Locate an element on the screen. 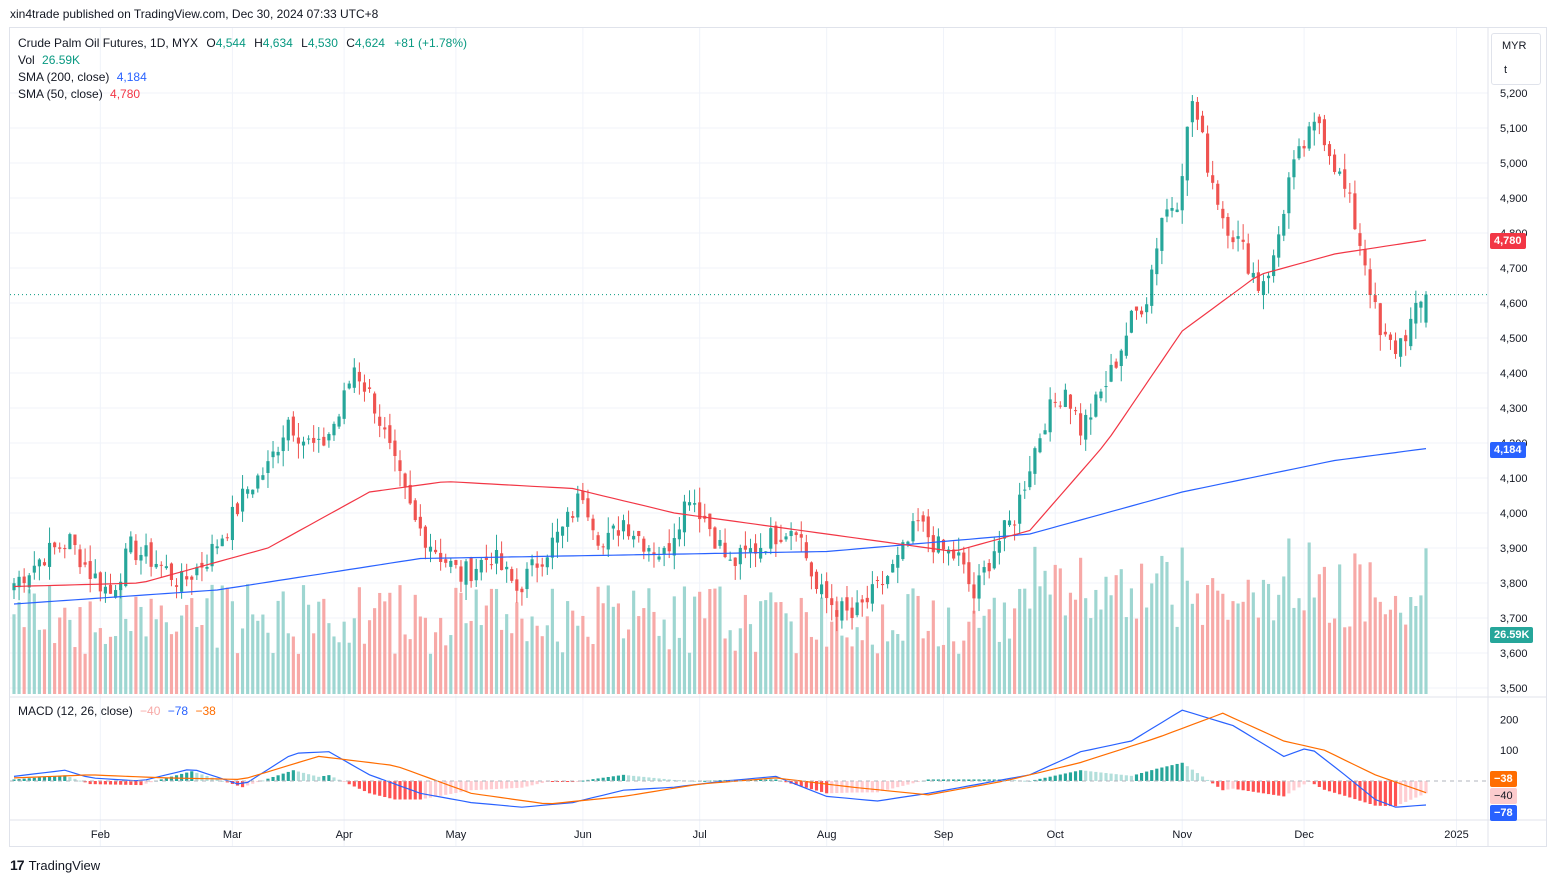 Image resolution: width=1557 pixels, height=883 pixels. price-tick-label: 5,200 is located at coordinates (1514, 94).